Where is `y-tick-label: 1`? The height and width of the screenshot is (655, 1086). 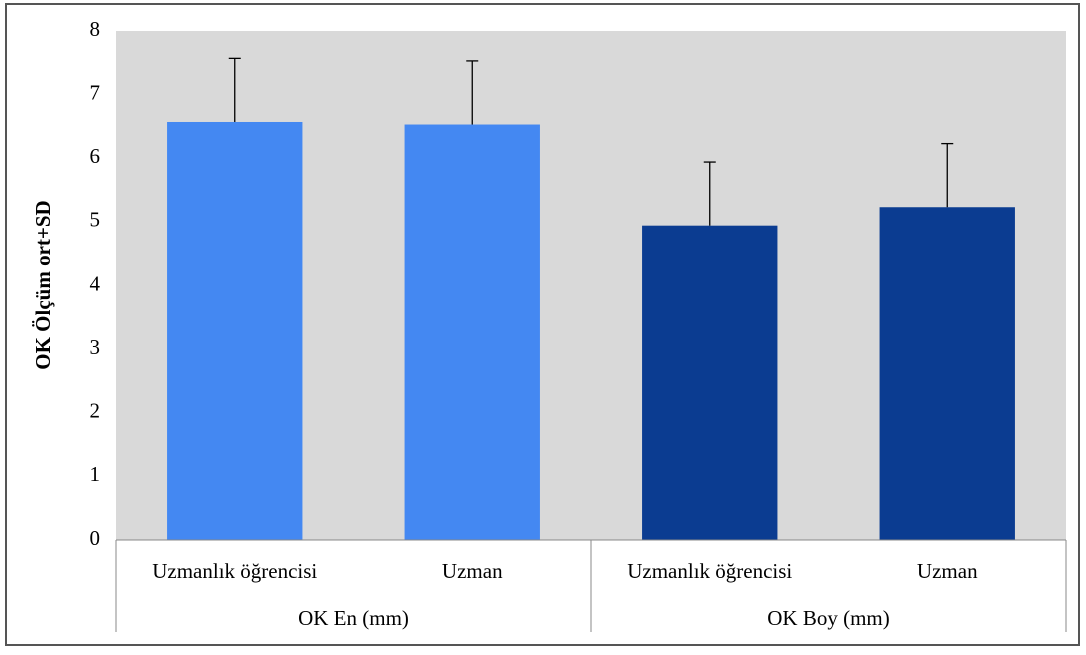
y-tick-label: 1 is located at coordinates (95, 474).